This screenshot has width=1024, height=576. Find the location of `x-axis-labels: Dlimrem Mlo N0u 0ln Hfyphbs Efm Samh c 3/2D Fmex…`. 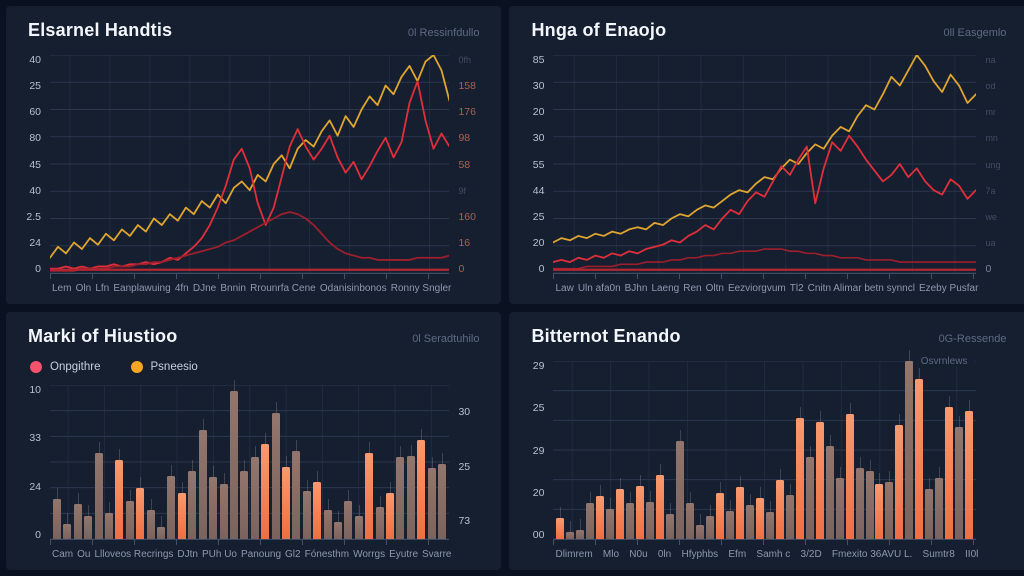

x-axis-labels: Dlimrem Mlo N0u 0ln Hfyphbs Efm Samh c 3/2D Fmex… is located at coordinates (766, 554).